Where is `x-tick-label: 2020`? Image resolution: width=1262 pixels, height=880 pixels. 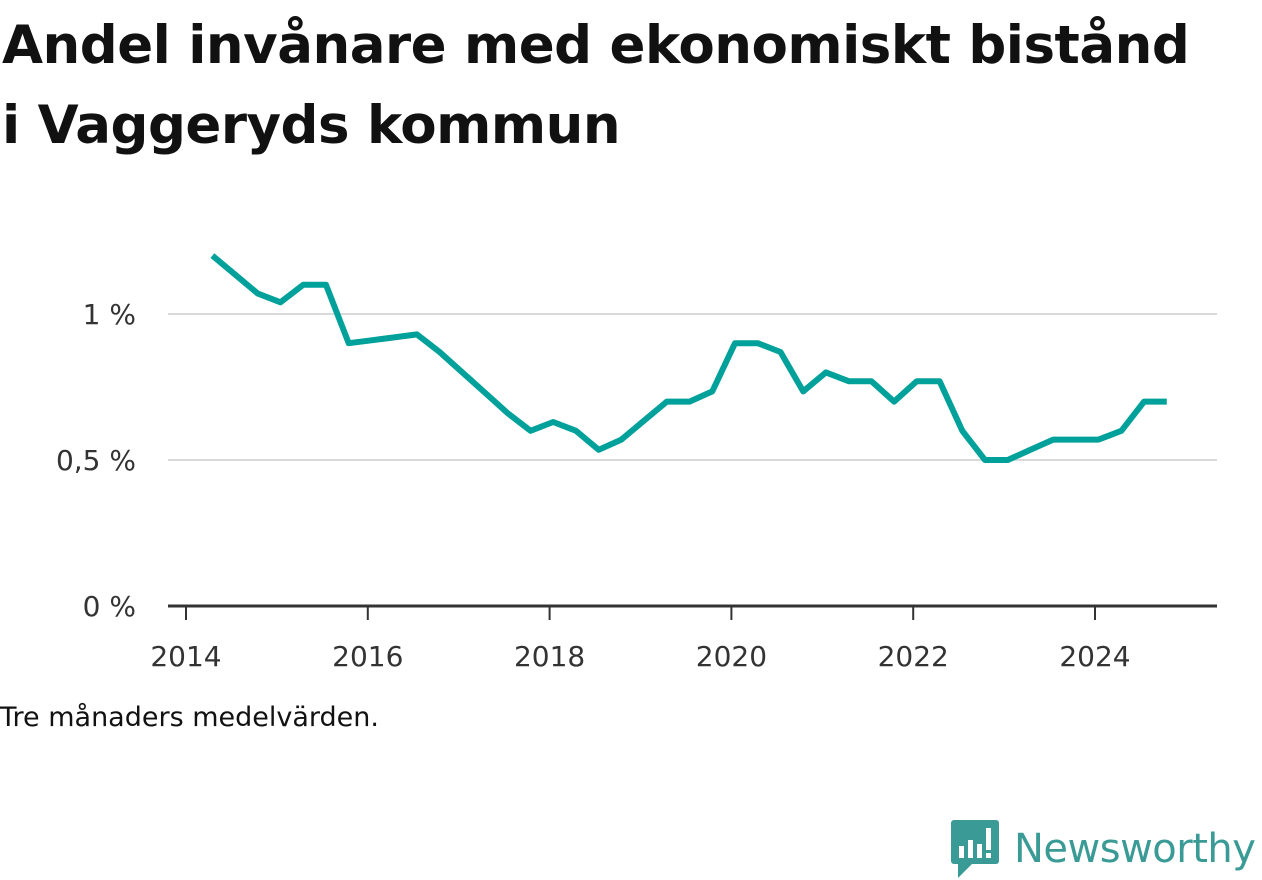
x-tick-label: 2020 is located at coordinates (731, 656).